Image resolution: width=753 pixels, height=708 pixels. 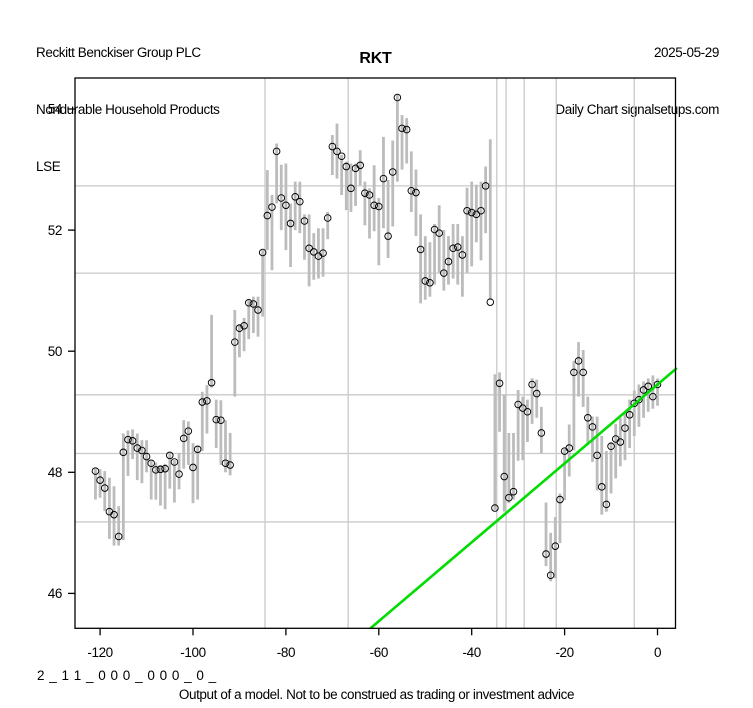 What do you see at coordinates (564, 652) in the screenshot?
I see `x-tick-label: -20` at bounding box center [564, 652].